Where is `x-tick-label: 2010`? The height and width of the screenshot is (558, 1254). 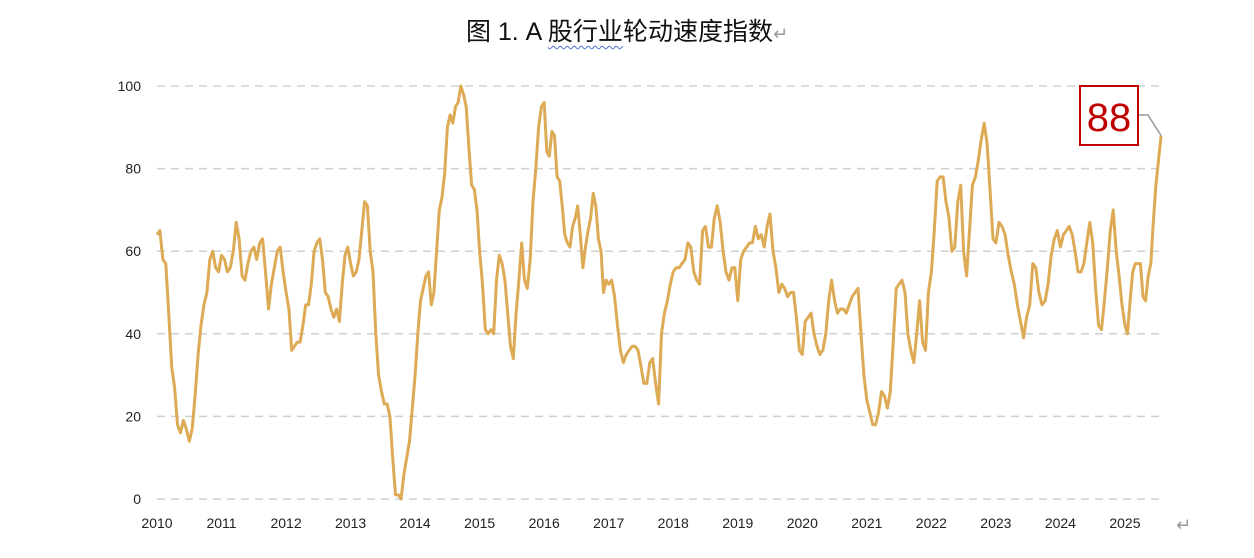 x-tick-label: 2010 is located at coordinates (156, 523).